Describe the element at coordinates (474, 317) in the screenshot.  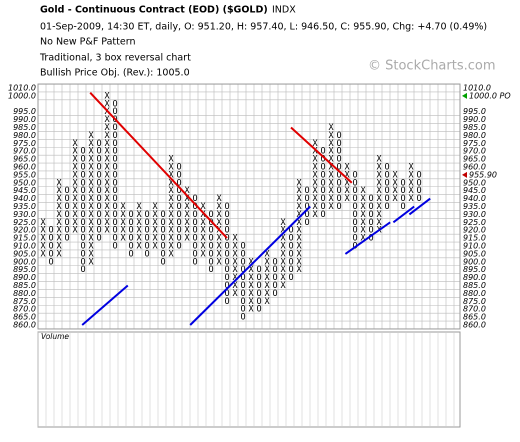
I see `y-tick-label-right: 865.0` at that location.